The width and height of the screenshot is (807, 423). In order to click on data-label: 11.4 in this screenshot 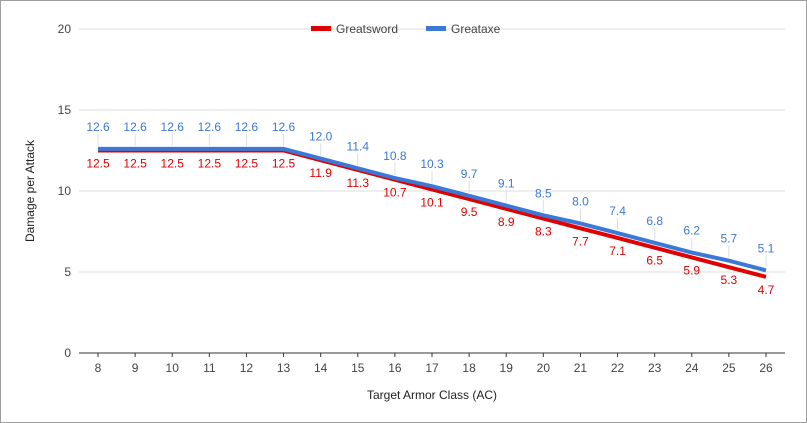, I will do `click(358, 146)`.